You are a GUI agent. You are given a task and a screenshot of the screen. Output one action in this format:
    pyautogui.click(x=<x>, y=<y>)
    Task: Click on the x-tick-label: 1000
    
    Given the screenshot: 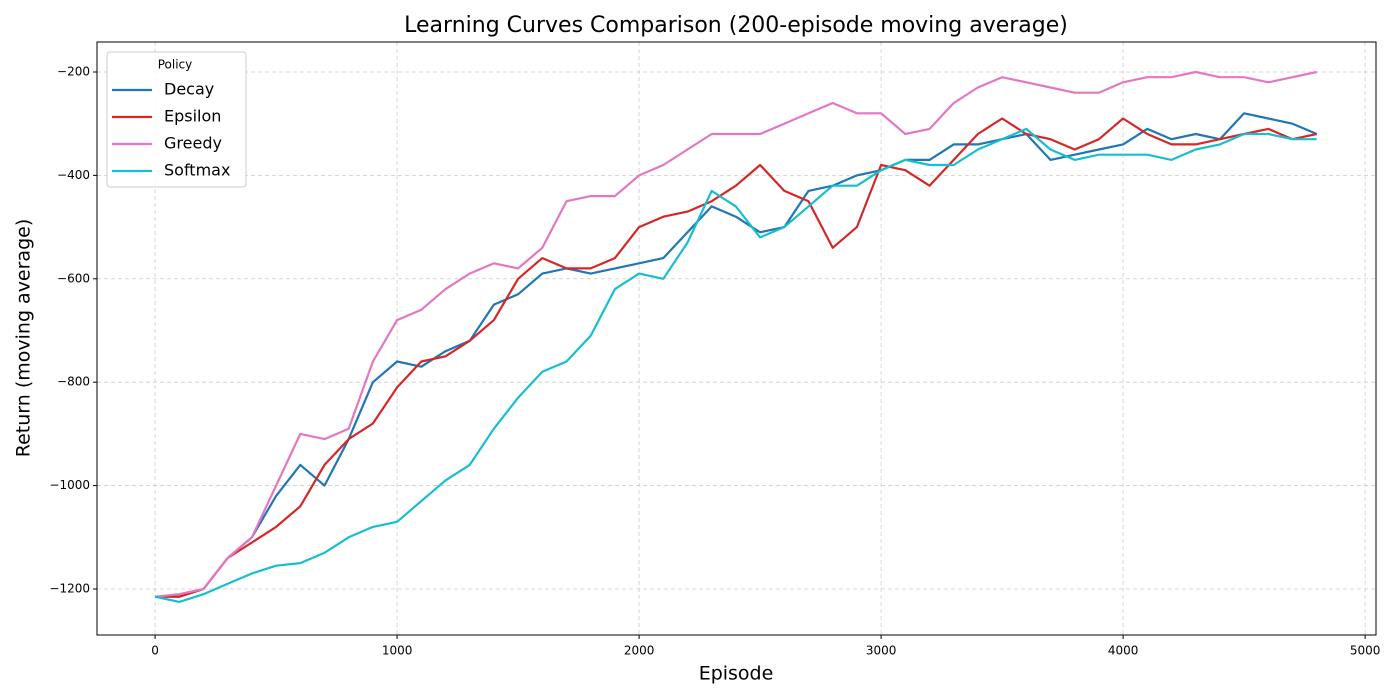 What is the action you would take?
    pyautogui.click(x=397, y=651)
    